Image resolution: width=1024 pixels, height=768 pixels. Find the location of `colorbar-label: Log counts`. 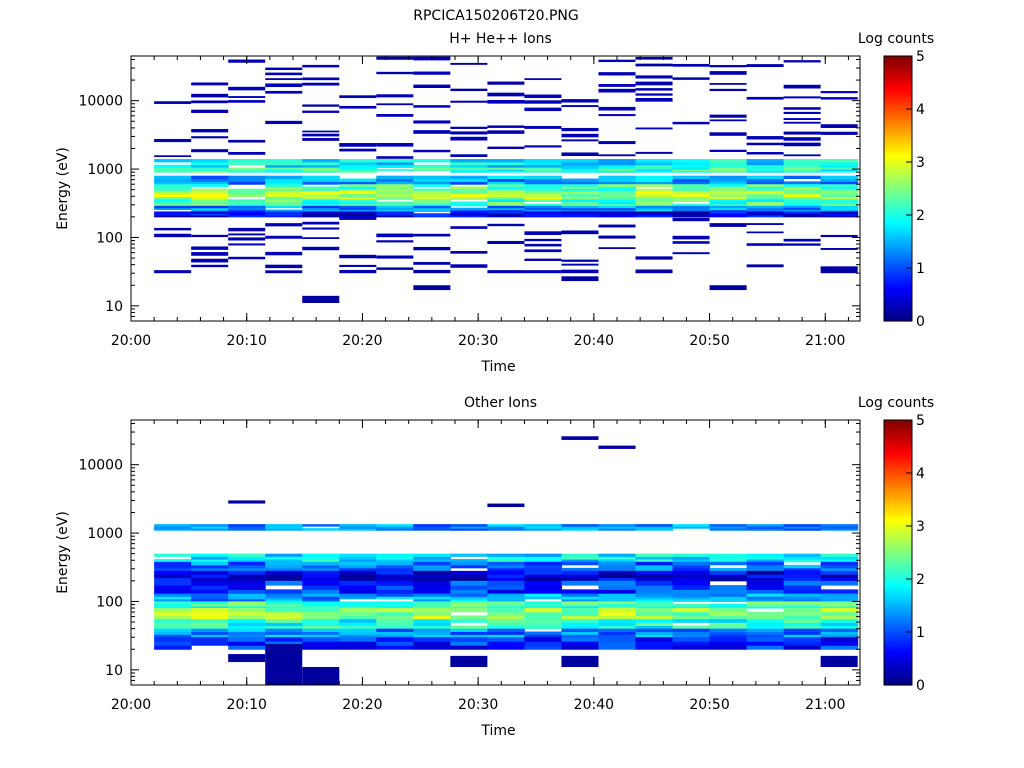

colorbar-label: Log counts is located at coordinates (896, 403).